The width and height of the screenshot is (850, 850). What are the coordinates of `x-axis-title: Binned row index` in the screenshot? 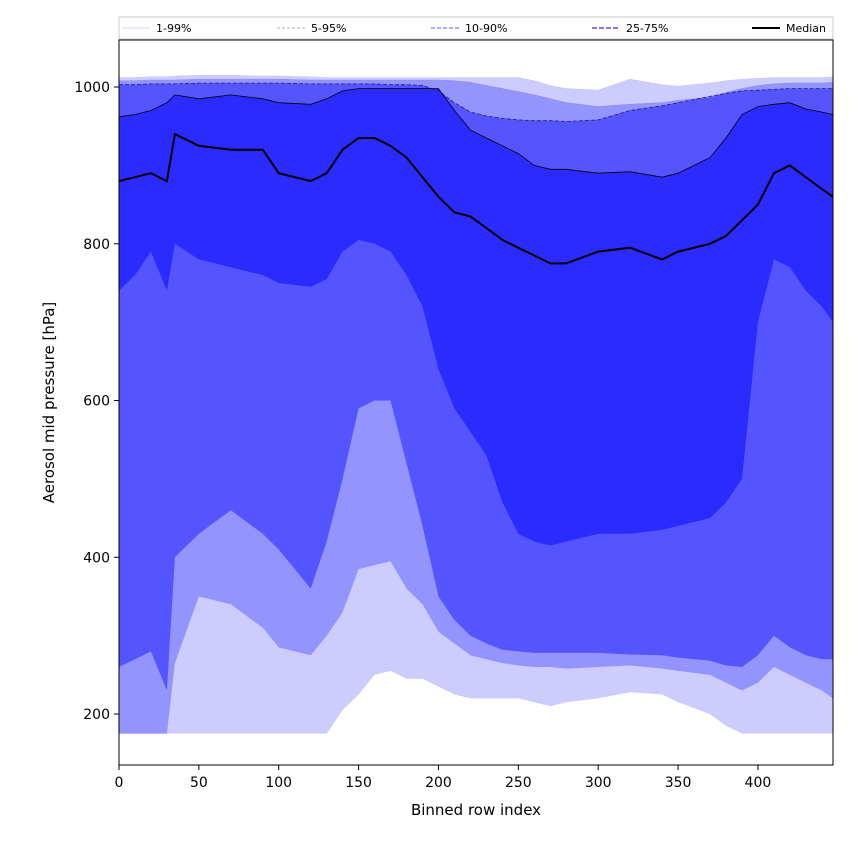 It's located at (476, 810).